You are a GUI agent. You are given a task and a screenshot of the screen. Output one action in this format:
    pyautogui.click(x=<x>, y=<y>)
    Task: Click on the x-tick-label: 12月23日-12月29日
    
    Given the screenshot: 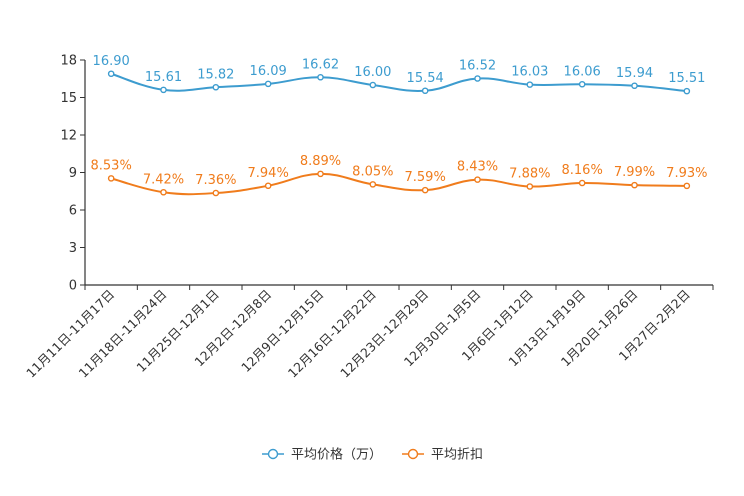 What is the action you would take?
    pyautogui.click(x=384, y=334)
    